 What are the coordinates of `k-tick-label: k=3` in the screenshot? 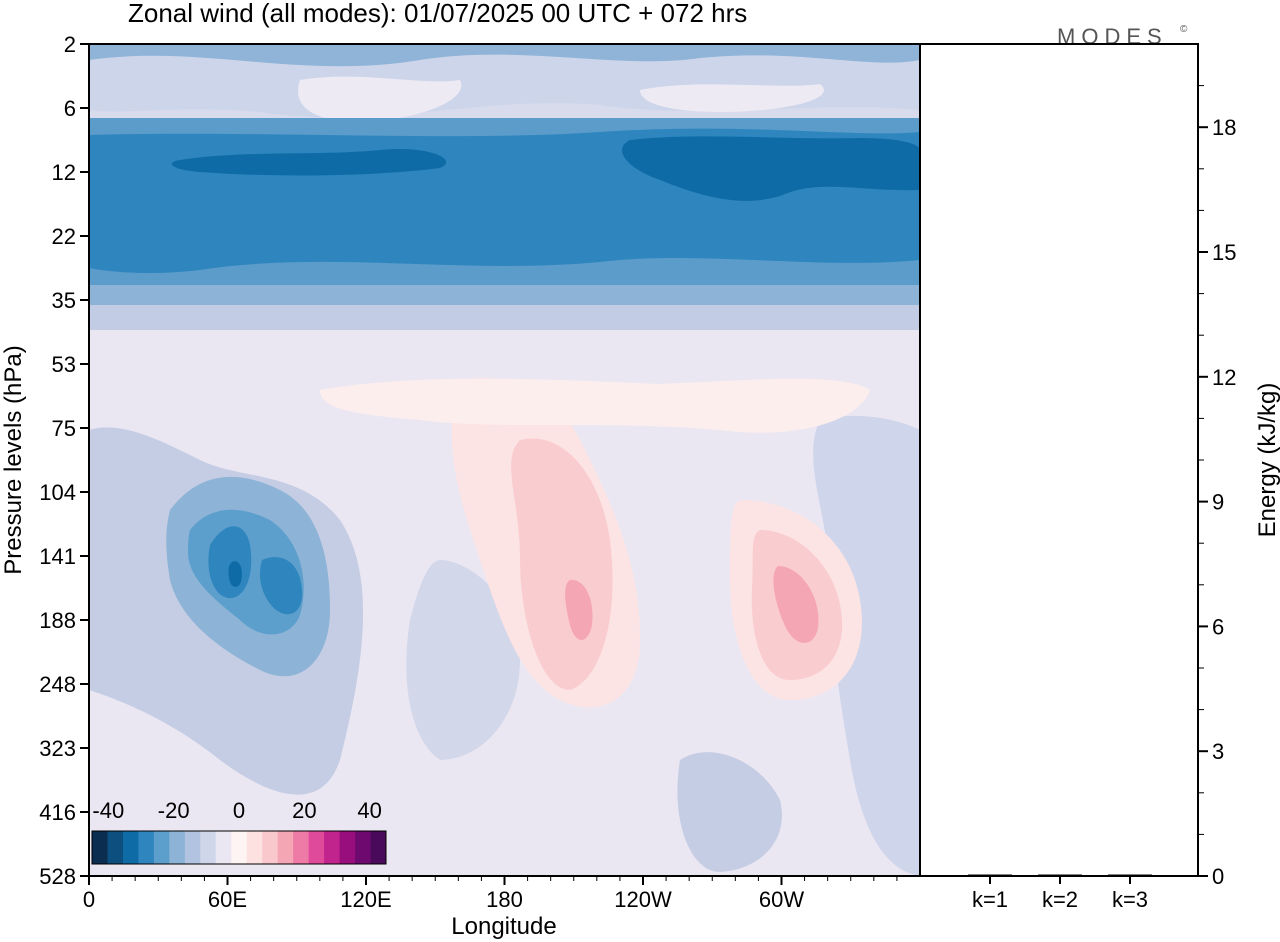 It's located at (1130, 899).